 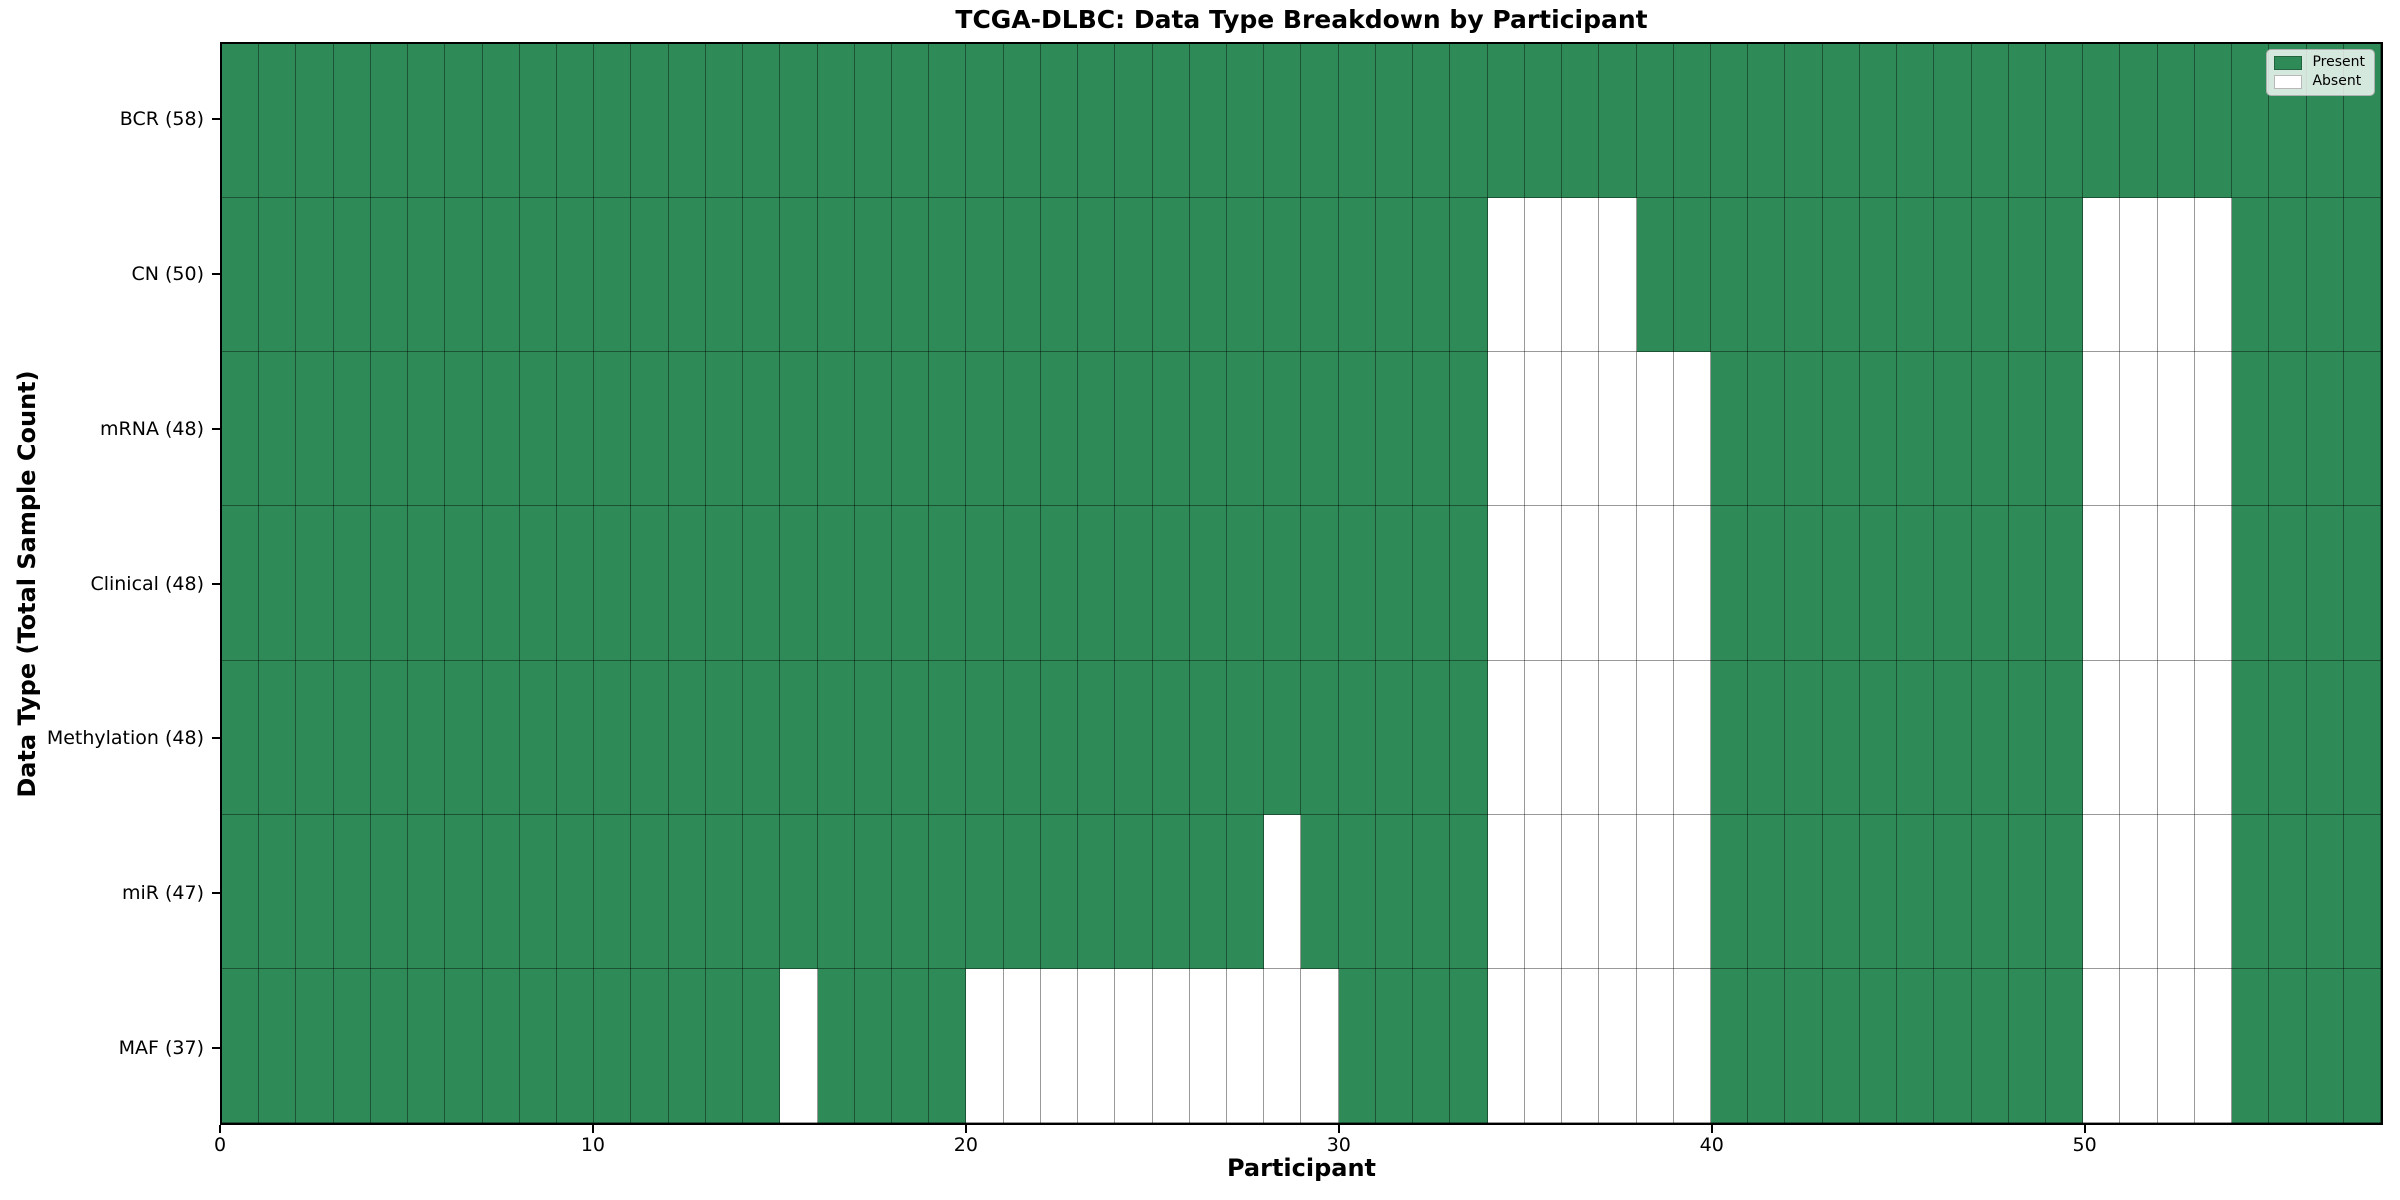 What do you see at coordinates (147, 583) in the screenshot?
I see `y-tick-label: Clinical (48)` at bounding box center [147, 583].